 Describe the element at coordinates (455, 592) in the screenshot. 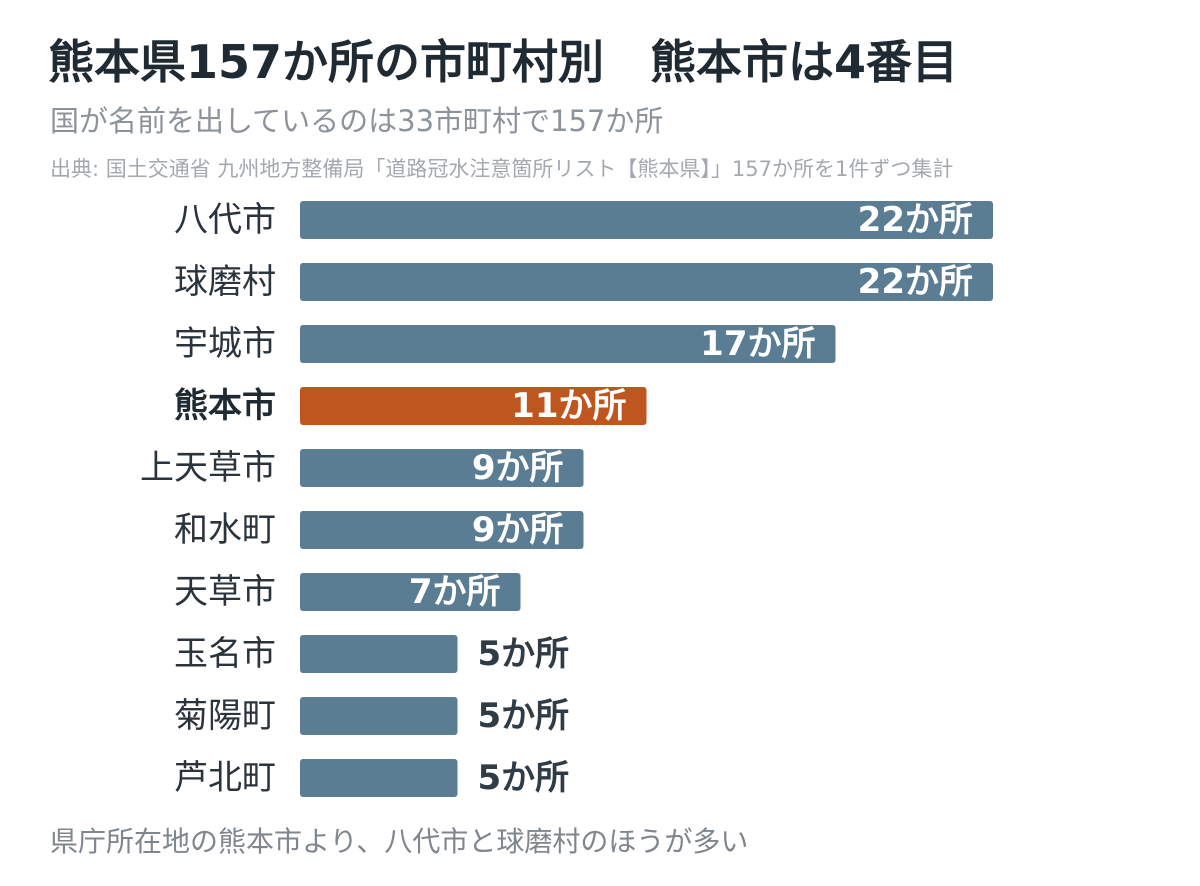

I see `value-label: 7か所` at that location.